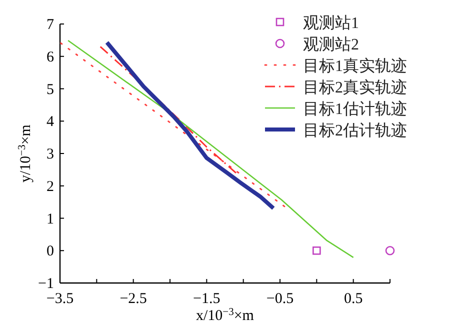  What do you see at coordinates (355, 131) in the screenshot?
I see `legend-label: 目标2估计轨迹` at bounding box center [355, 131].